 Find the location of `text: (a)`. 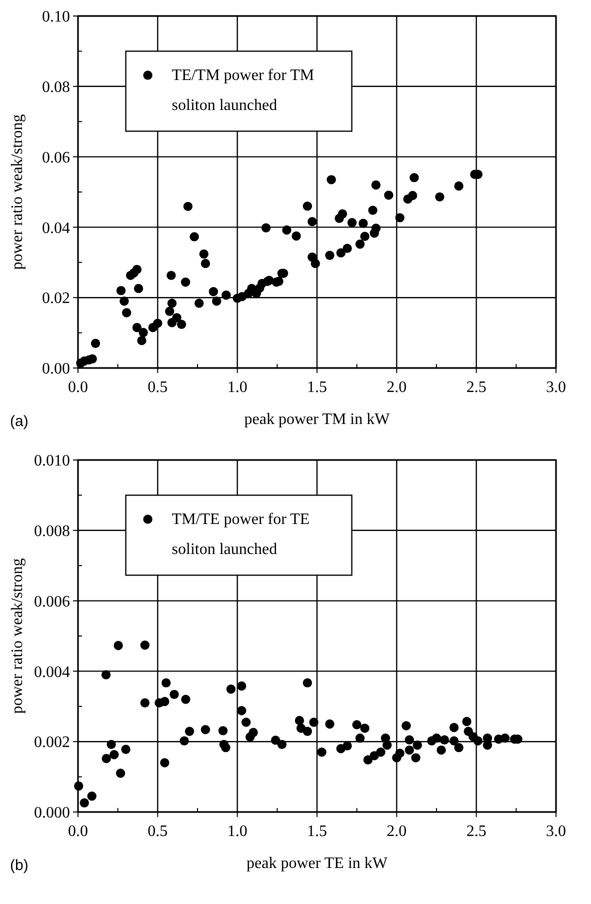

text: (a) is located at coordinates (19, 421).